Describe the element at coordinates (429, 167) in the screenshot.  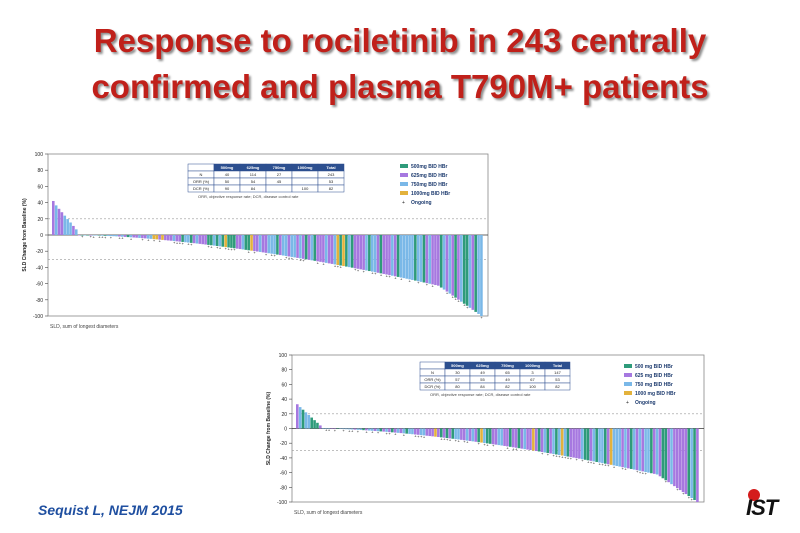
I see `legend-label: 500mg BID HBr` at that location.